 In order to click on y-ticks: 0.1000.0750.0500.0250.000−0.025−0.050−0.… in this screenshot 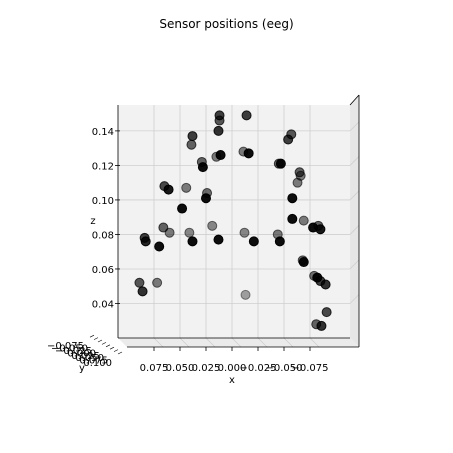, I will do `click(85, 351)`.